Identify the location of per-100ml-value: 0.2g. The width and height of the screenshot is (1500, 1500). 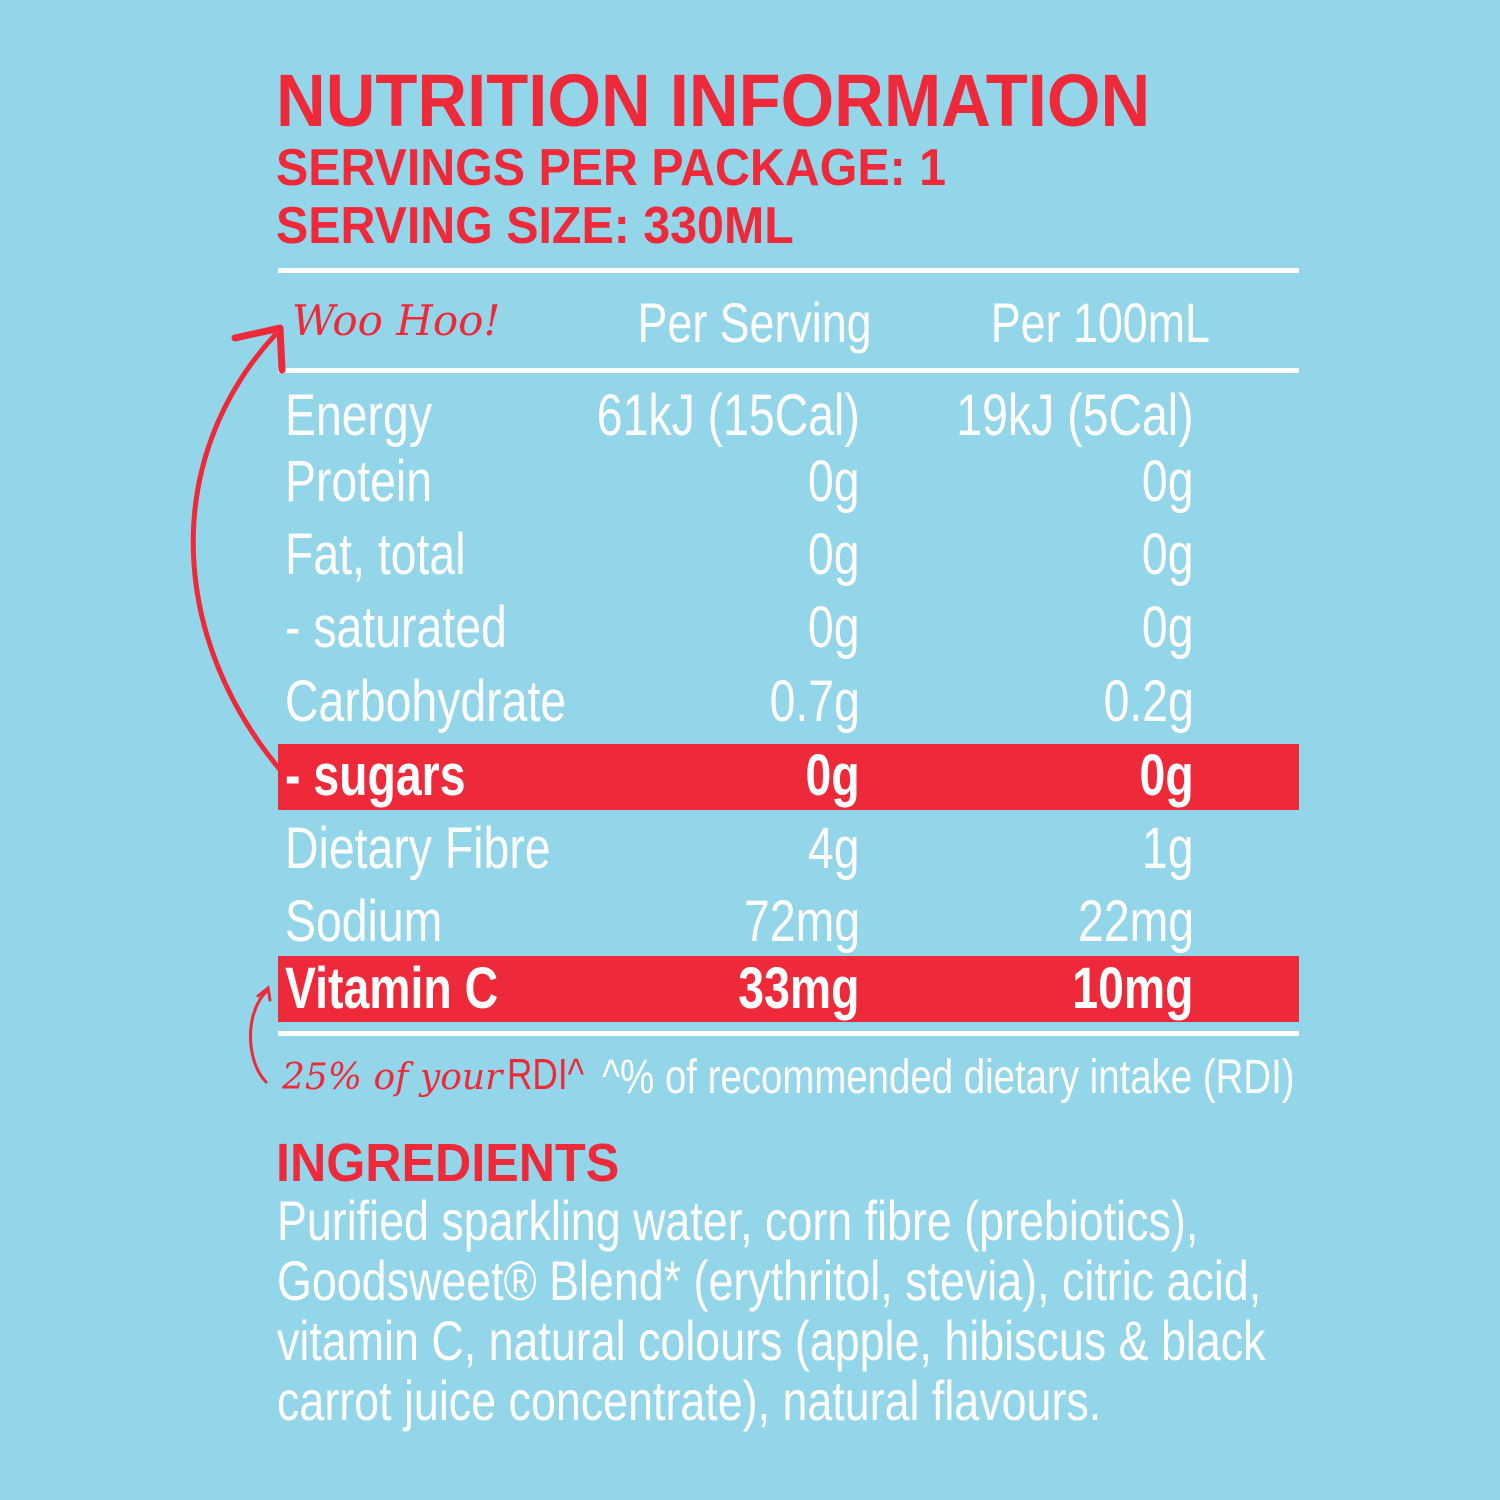
(1148, 701).